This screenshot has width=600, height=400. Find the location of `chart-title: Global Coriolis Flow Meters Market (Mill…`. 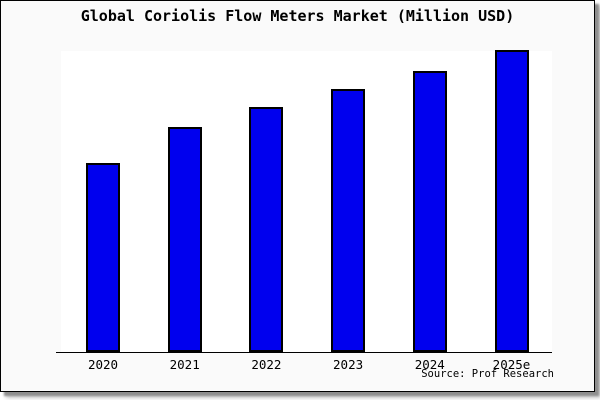

chart-title: Global Coriolis Flow Meters Market (Mill… is located at coordinates (297, 16).